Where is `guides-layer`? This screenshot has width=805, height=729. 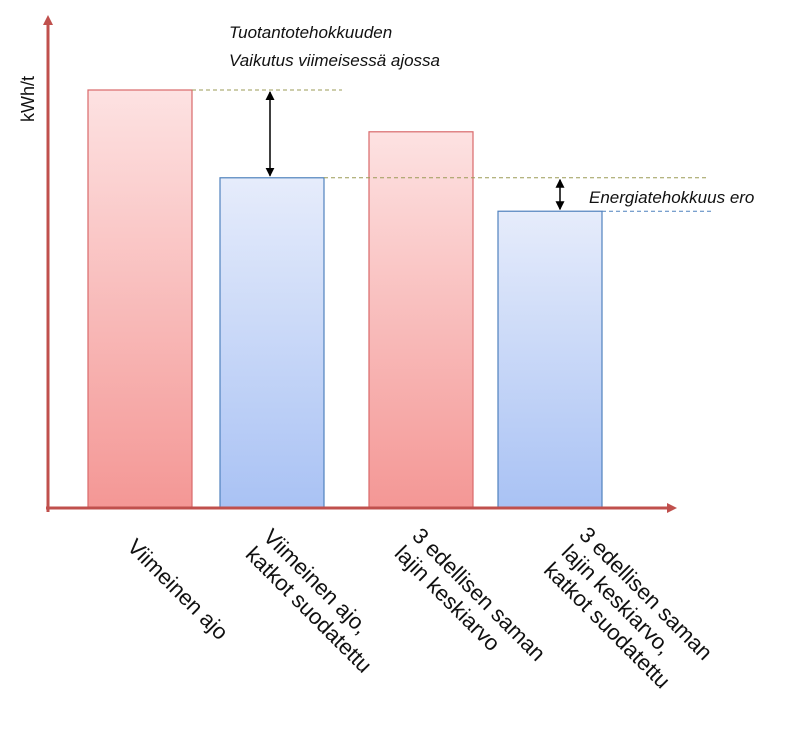 guides-layer is located at coordinates (452, 150).